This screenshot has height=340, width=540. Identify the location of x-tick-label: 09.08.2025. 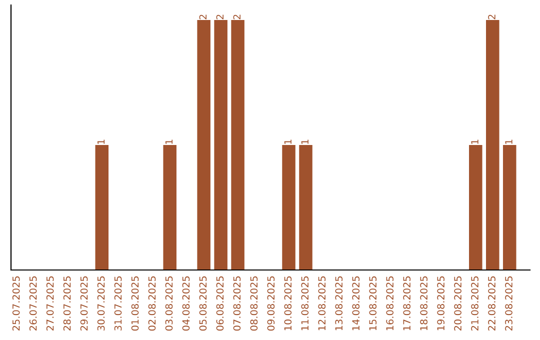
(271, 303).